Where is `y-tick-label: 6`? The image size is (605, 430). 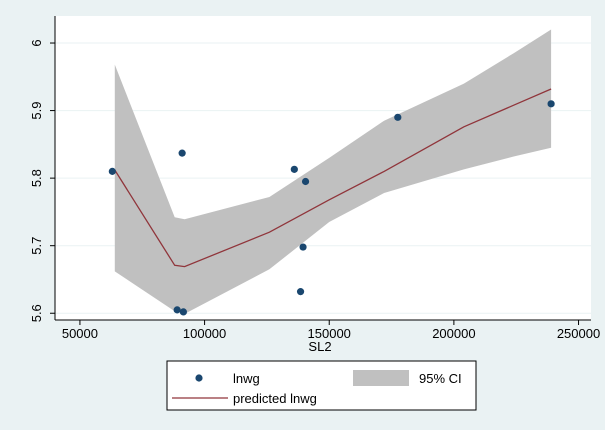 y-tick-label: 6 is located at coordinates (36, 42).